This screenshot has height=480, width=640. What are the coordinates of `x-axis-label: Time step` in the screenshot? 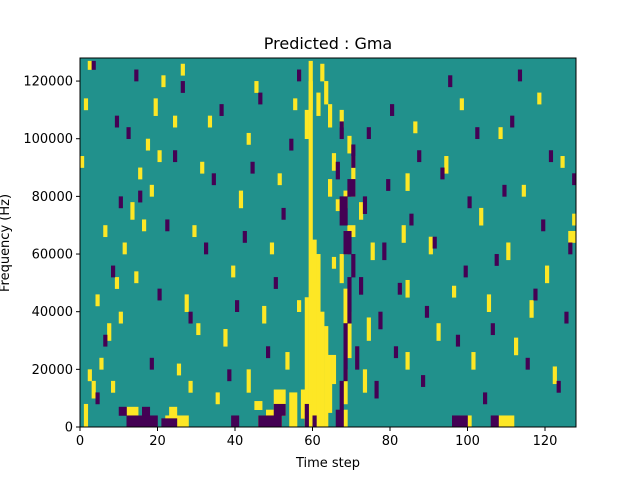 It's located at (327, 463).